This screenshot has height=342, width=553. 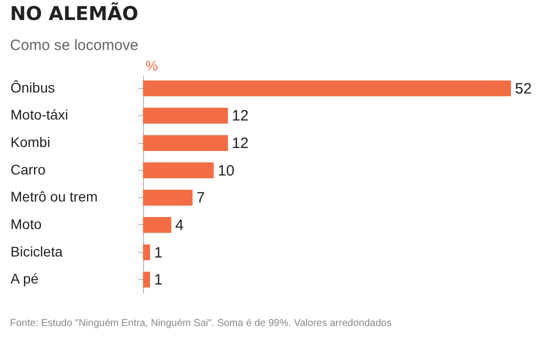 What do you see at coordinates (32, 87) in the screenshot?
I see `y-tick-label: Ônibus` at bounding box center [32, 87].